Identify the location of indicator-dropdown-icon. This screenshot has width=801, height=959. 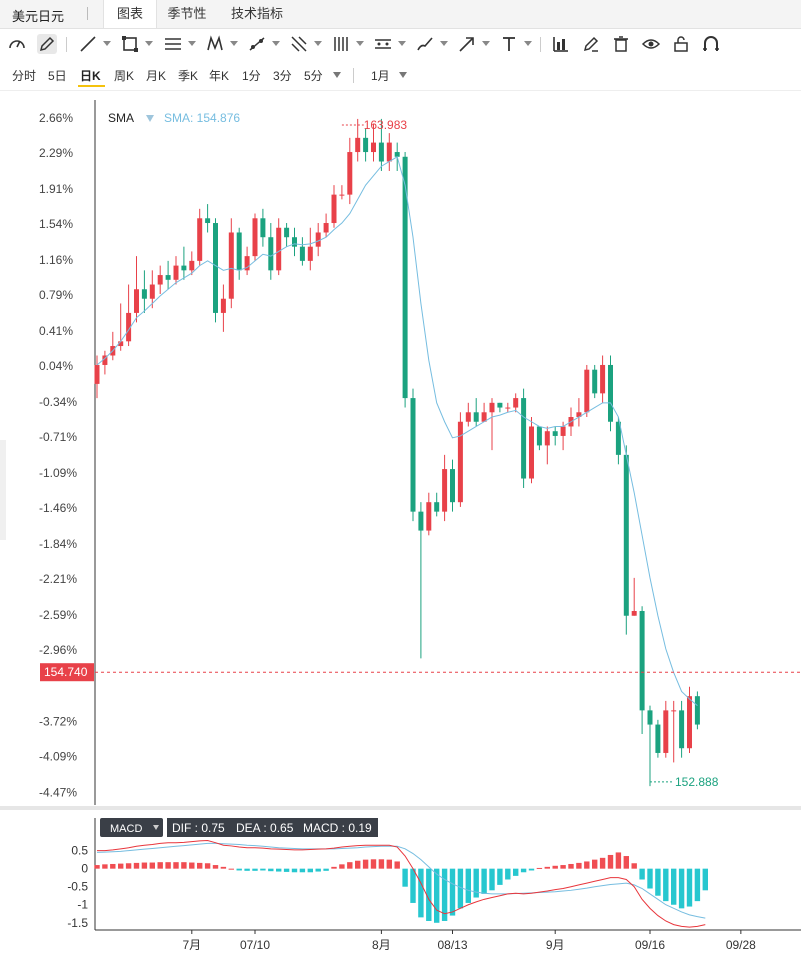
(150, 118).